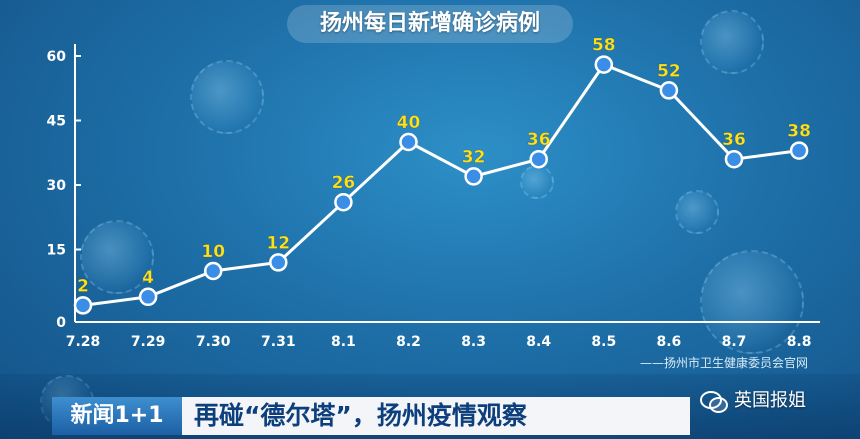 This screenshot has width=860, height=439. What do you see at coordinates (148, 342) in the screenshot?
I see `x-tick-label: 7.29` at bounding box center [148, 342].